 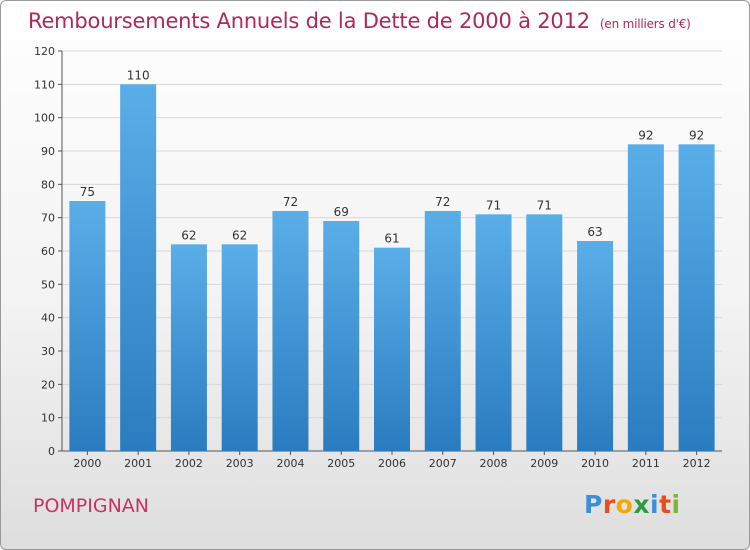 I want to click on proxiti-logo: Proxiti, so click(x=632, y=504).